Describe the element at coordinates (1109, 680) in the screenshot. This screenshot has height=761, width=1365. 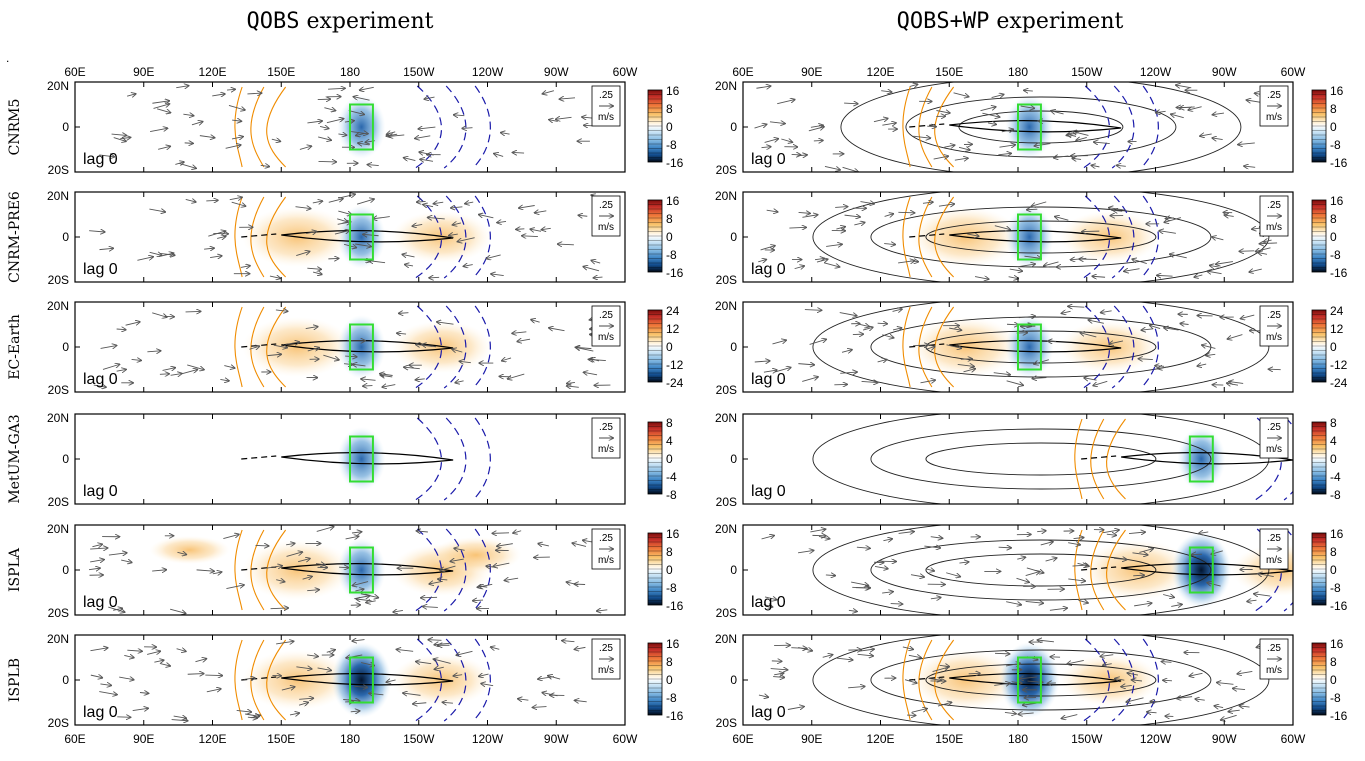
I see `positive-anomaly-east` at that location.